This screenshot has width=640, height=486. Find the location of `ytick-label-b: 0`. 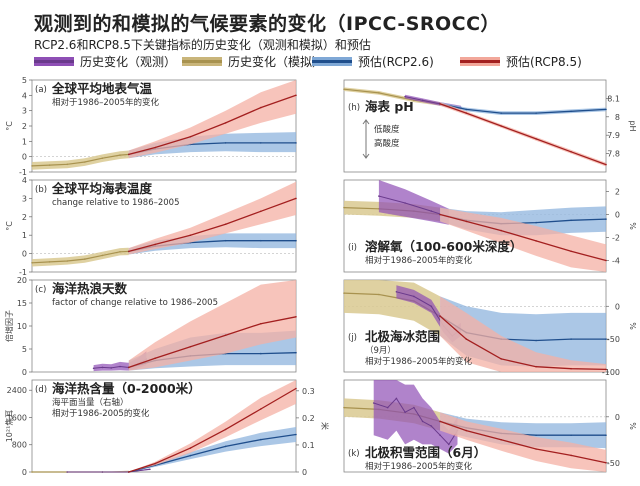

ytick-label-b: 0 is located at coordinates (24, 254).